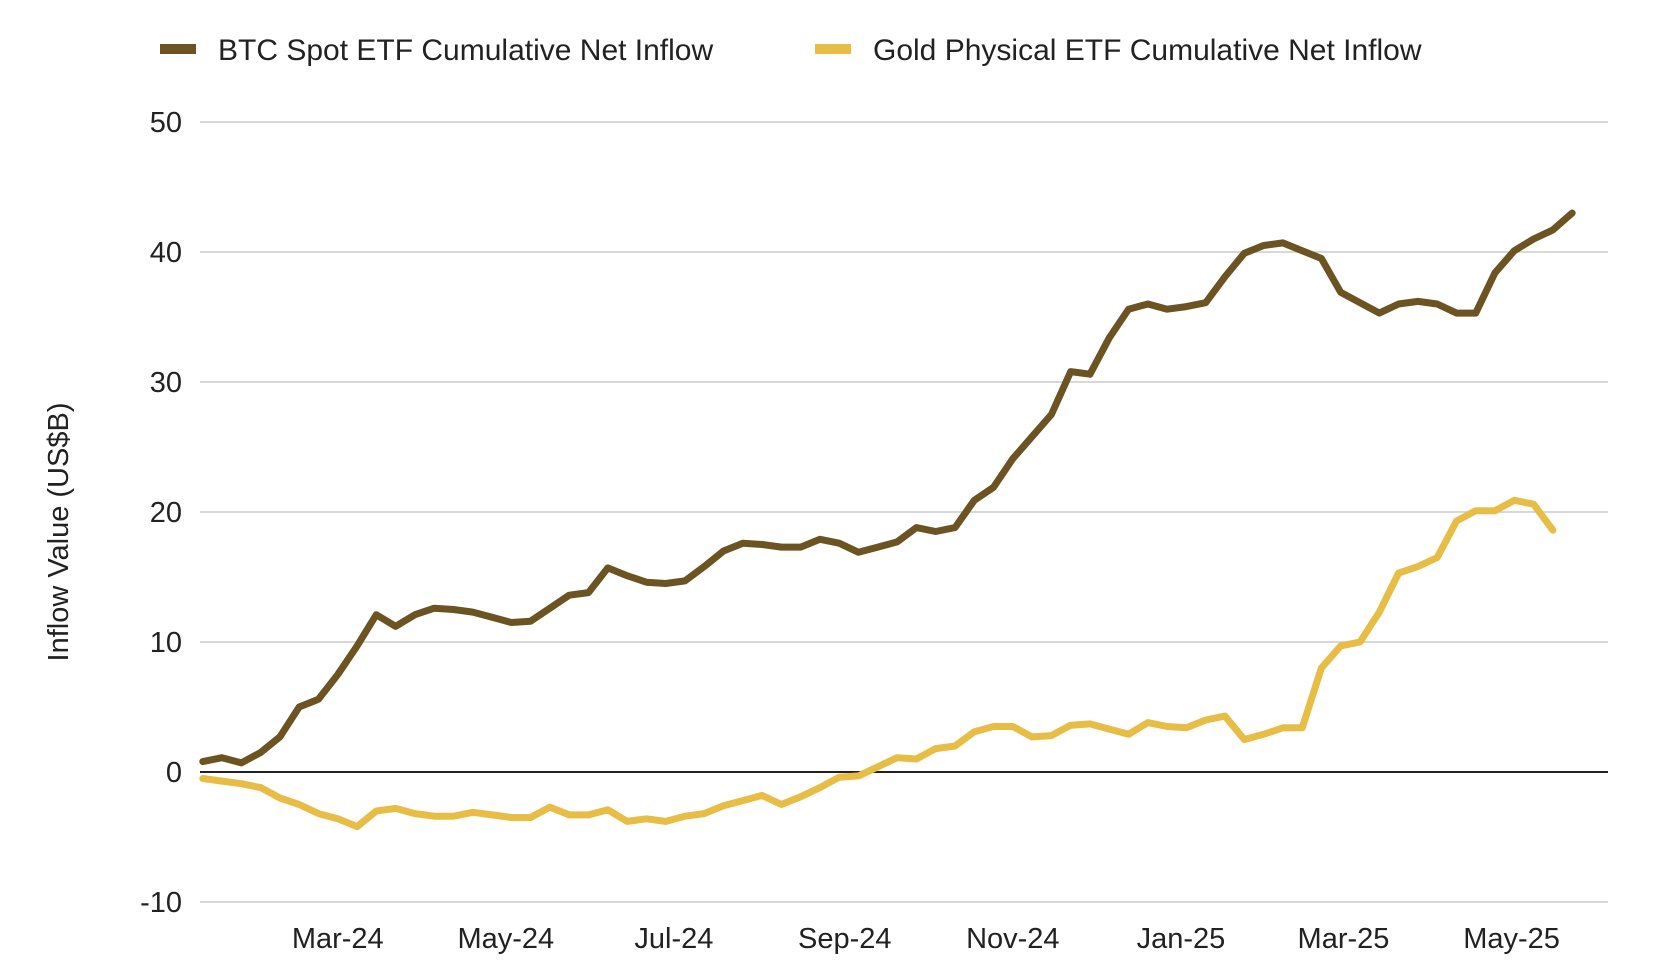 The image size is (1658, 969). Describe the element at coordinates (1147, 50) in the screenshot. I see `legend-label-gold: Gold Physical ETF Cumulative Net Inflow` at that location.